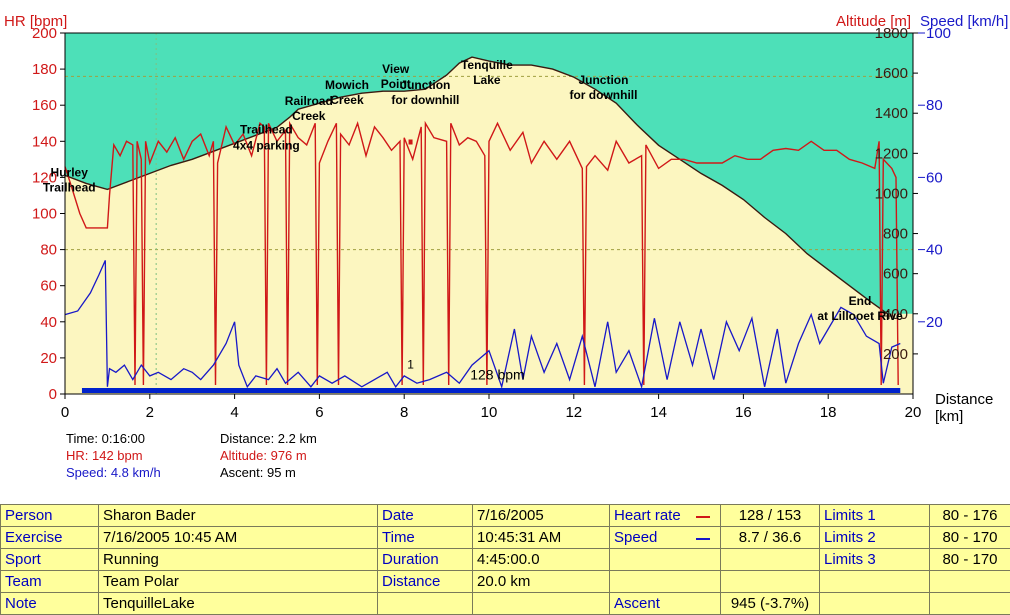 Image resolution: width=1010 pixels, height=615 pixels. Describe the element at coordinates (934, 250) in the screenshot. I see `speed-tick-label: 40` at that location.